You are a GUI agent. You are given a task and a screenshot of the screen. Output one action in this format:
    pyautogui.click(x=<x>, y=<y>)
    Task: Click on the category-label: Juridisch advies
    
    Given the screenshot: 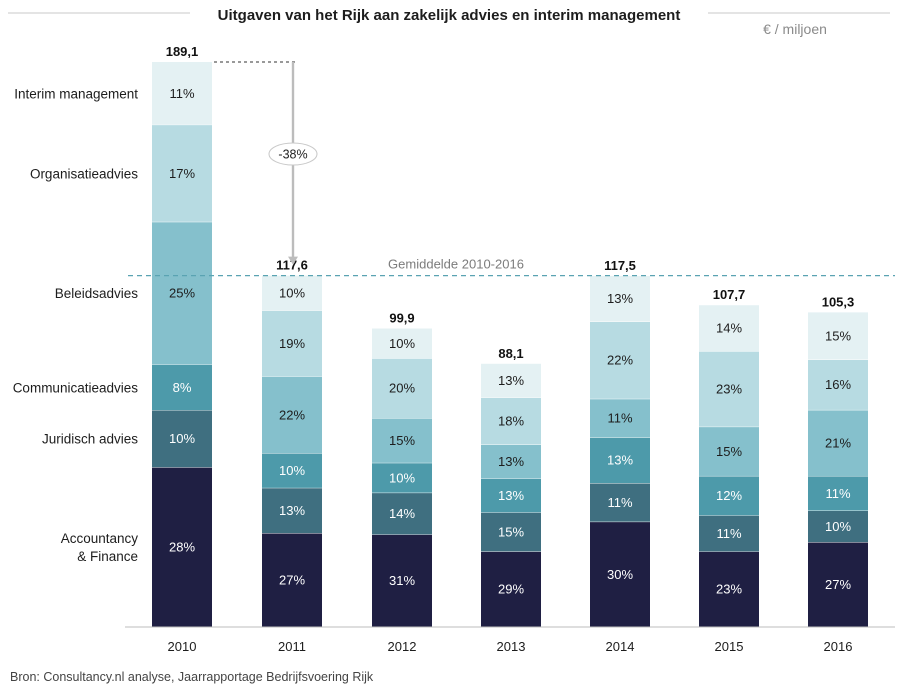 What is the action you would take?
    pyautogui.click(x=90, y=439)
    